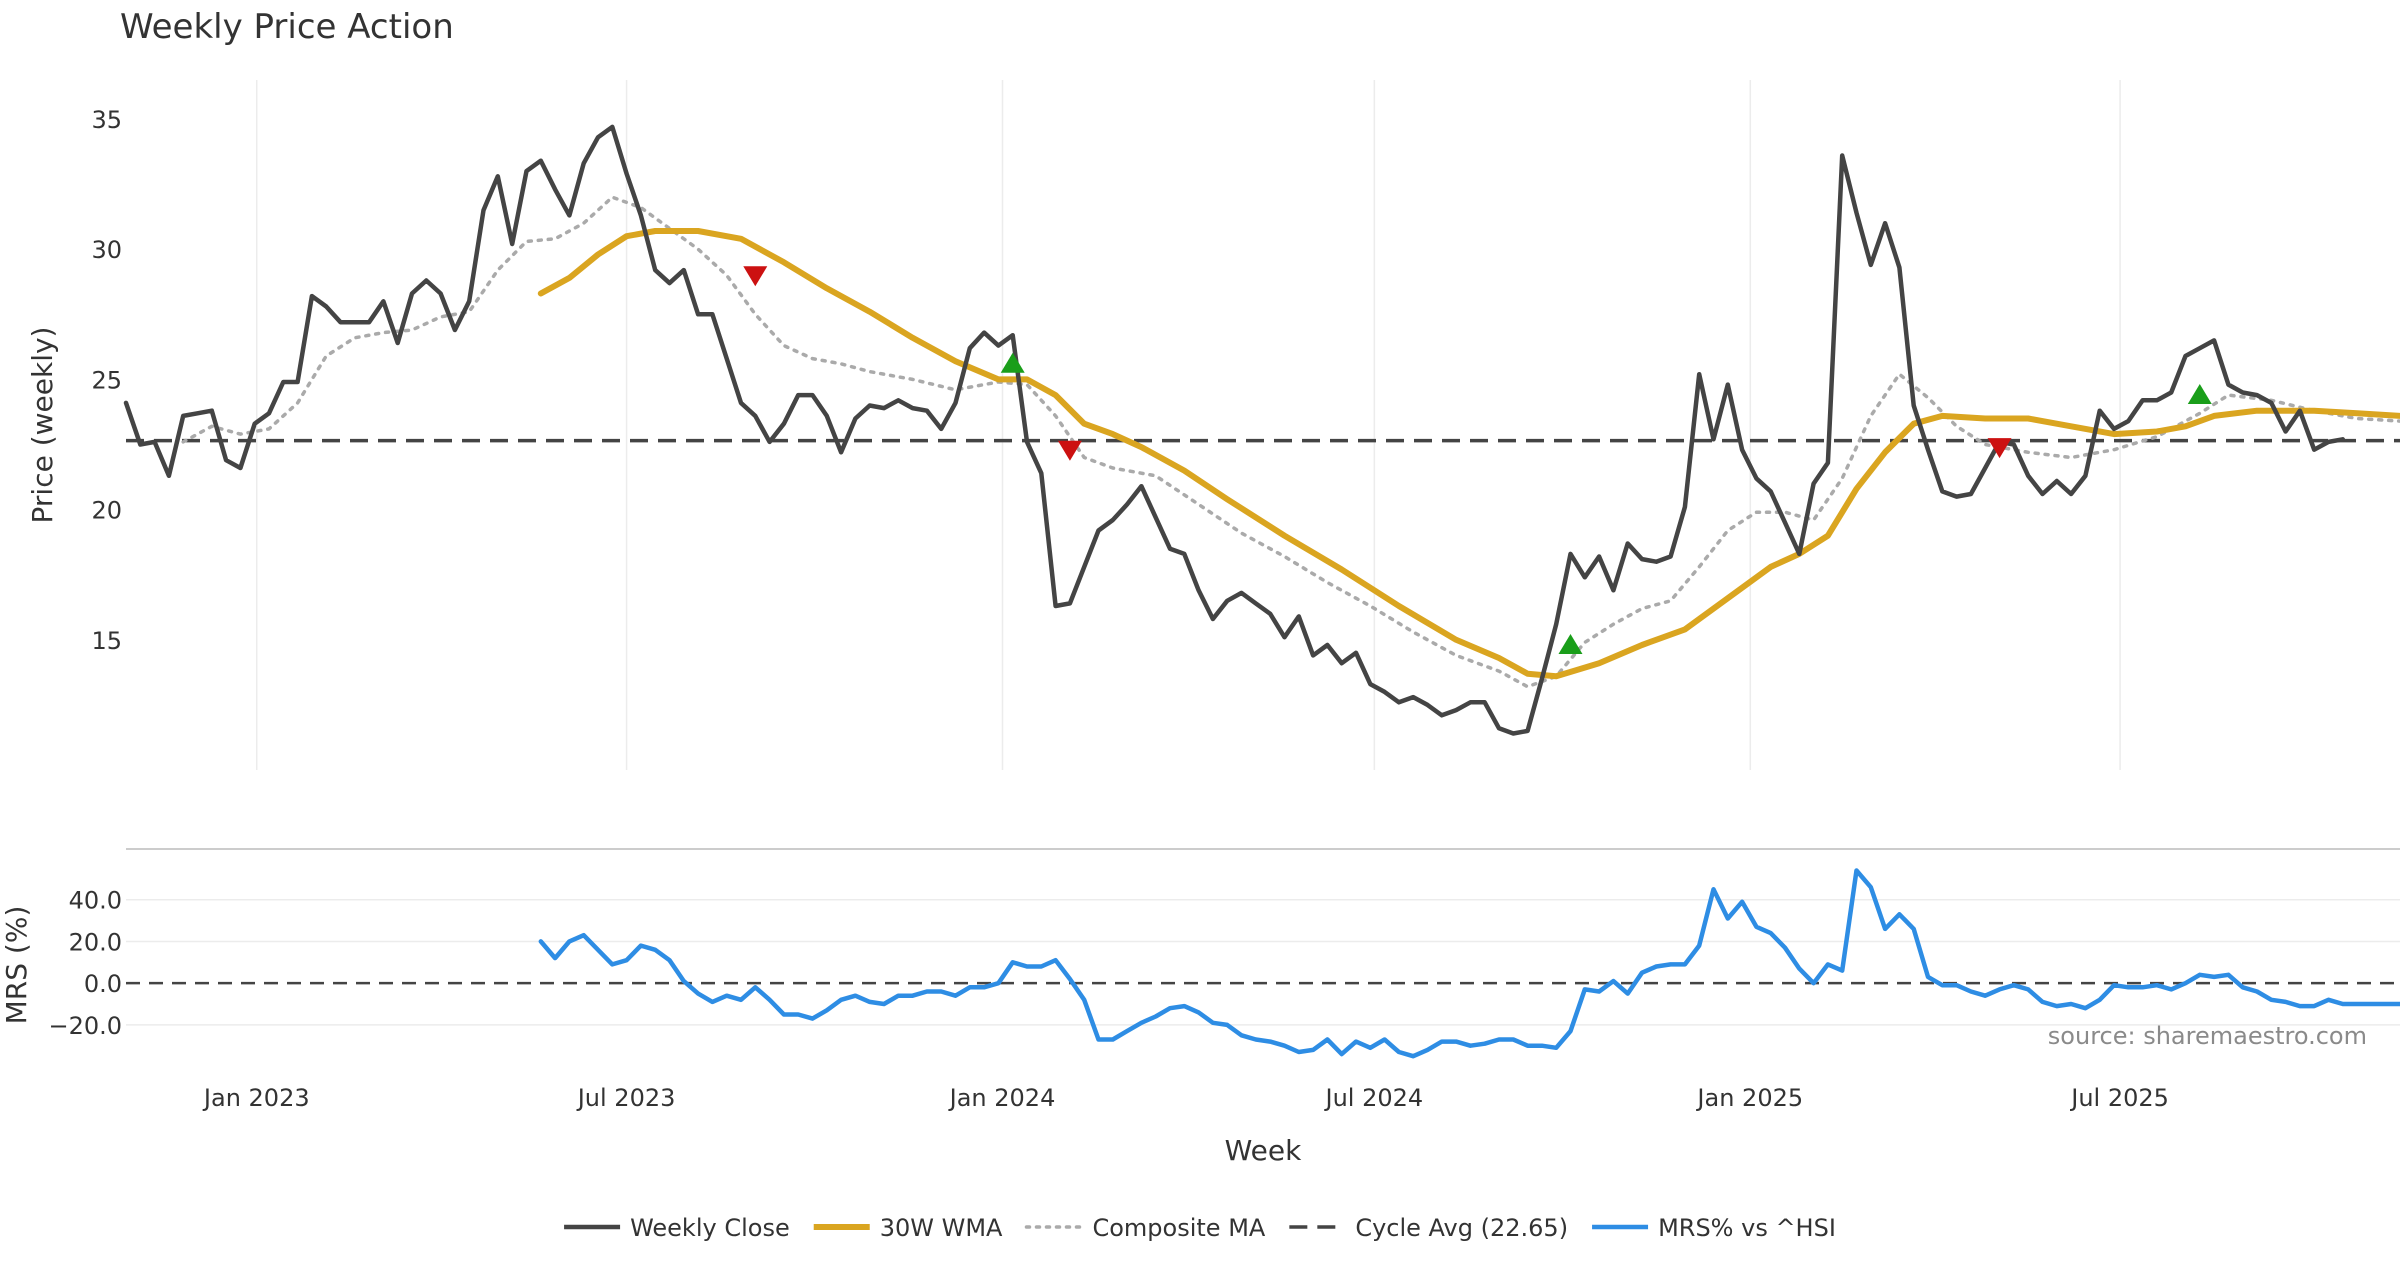 This screenshot has height=1264, width=2400. What do you see at coordinates (106, 511) in the screenshot?
I see `price-y-tick: 20` at bounding box center [106, 511].